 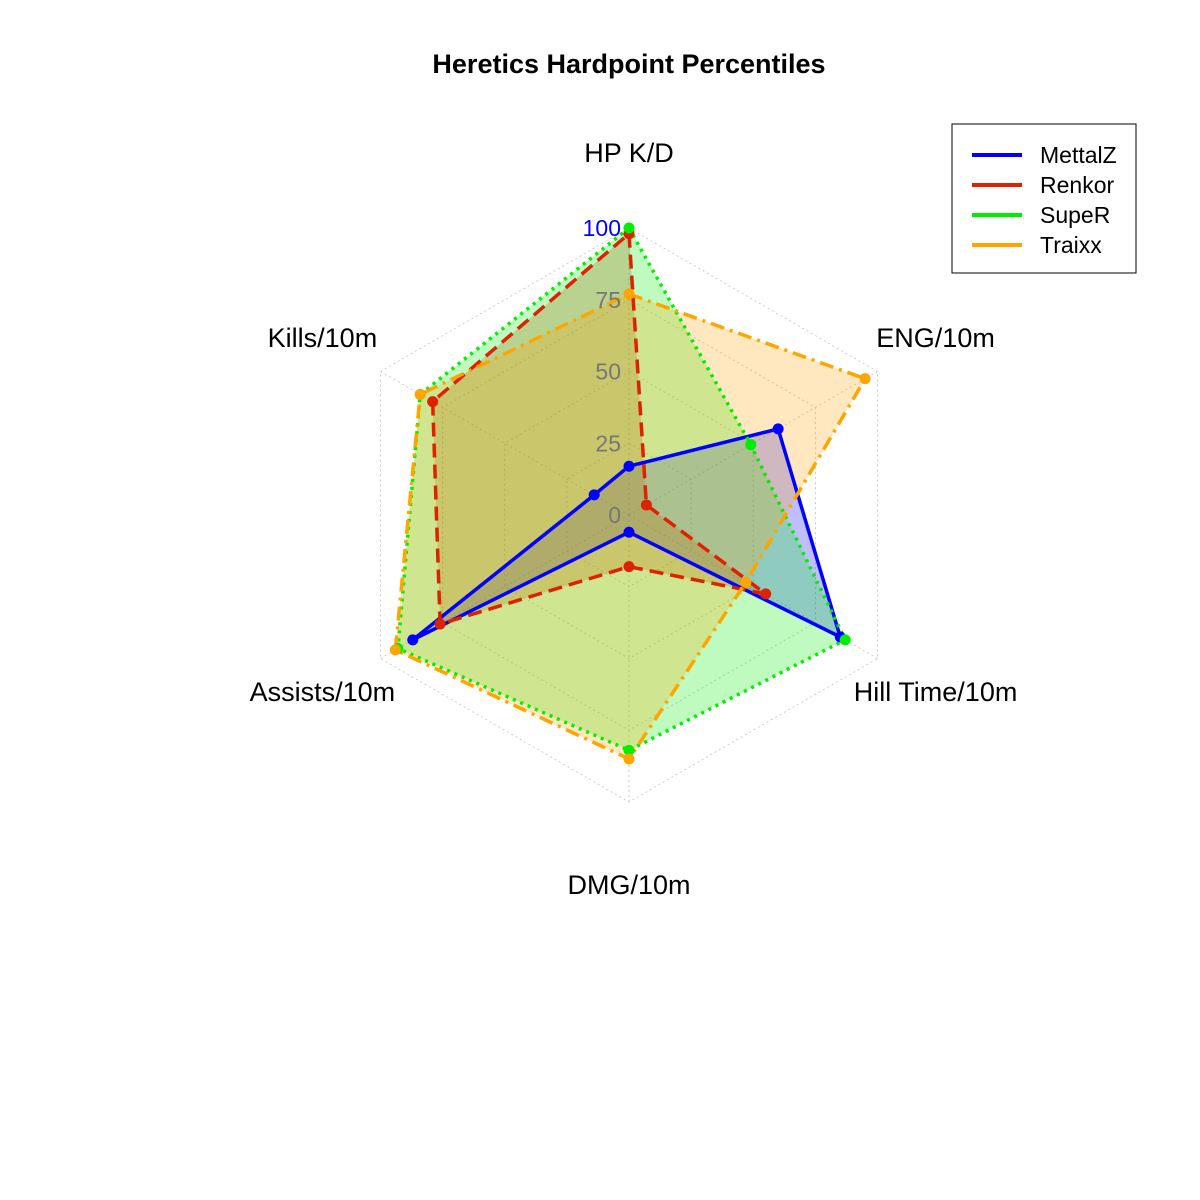 I want to click on data-point-traixx-hp-k-d, so click(x=629, y=294).